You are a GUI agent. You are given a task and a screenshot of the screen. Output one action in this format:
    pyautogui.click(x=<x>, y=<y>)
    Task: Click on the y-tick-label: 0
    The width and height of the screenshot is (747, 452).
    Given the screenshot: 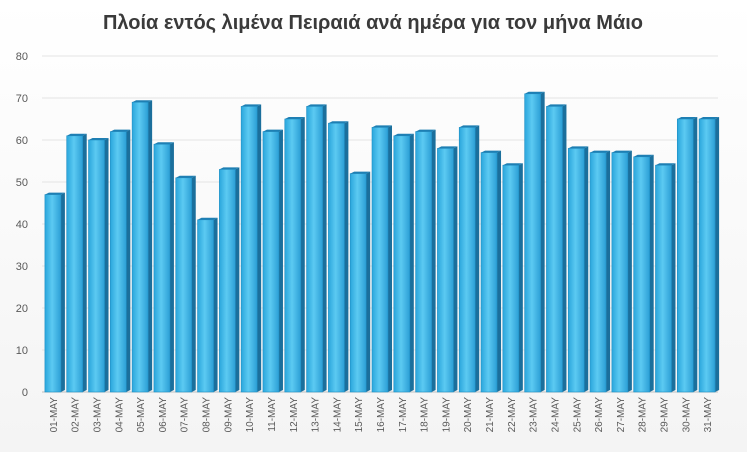 What is the action you would take?
    pyautogui.click(x=25, y=393)
    